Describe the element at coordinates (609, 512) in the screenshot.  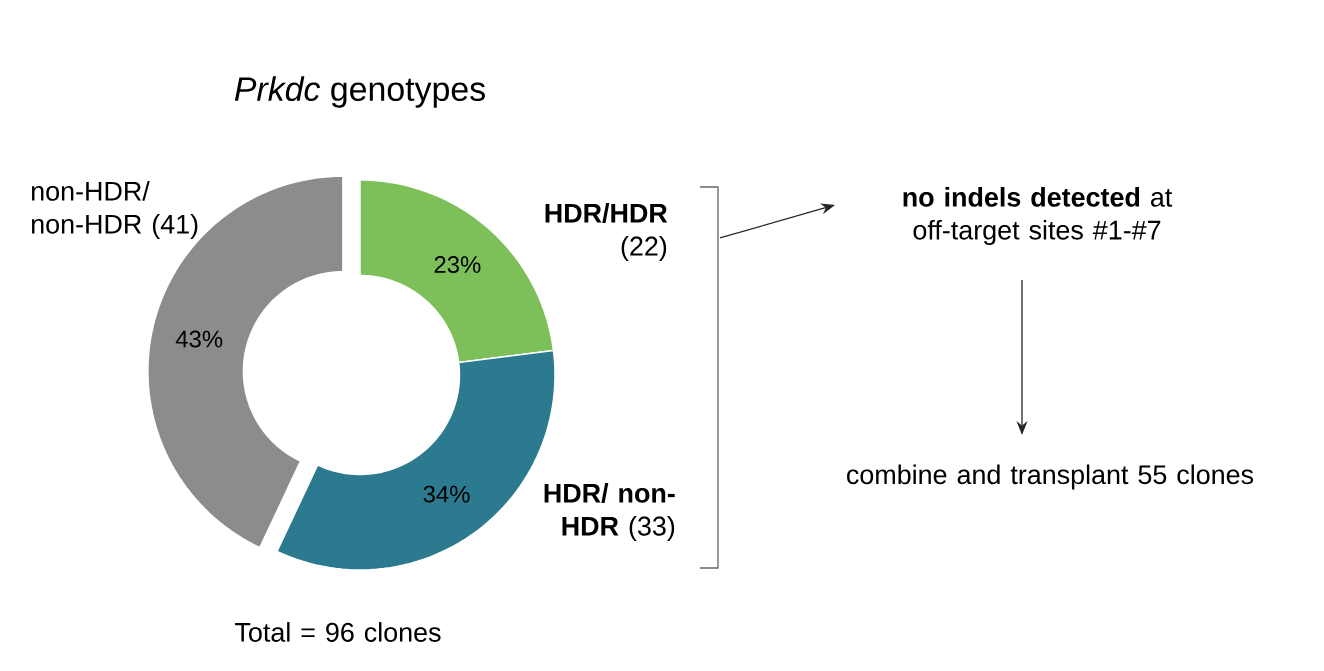
I see `slice-label: HDR/ non-HDR (33)` at that location.